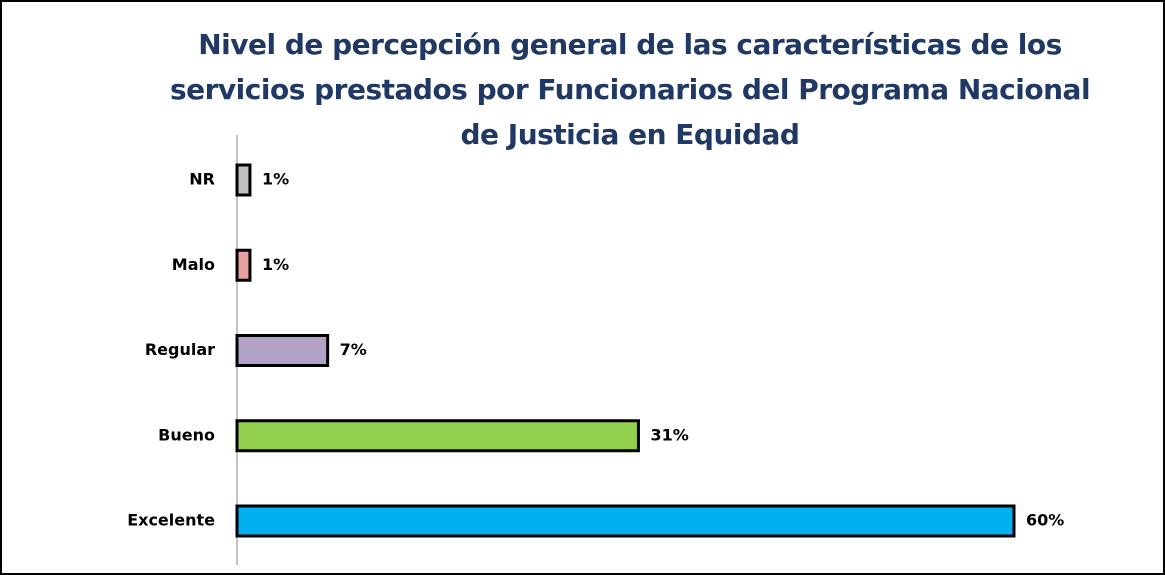 Image resolution: width=1165 pixels, height=575 pixels. Describe the element at coordinates (186, 434) in the screenshot. I see `category-label: Bueno` at that location.